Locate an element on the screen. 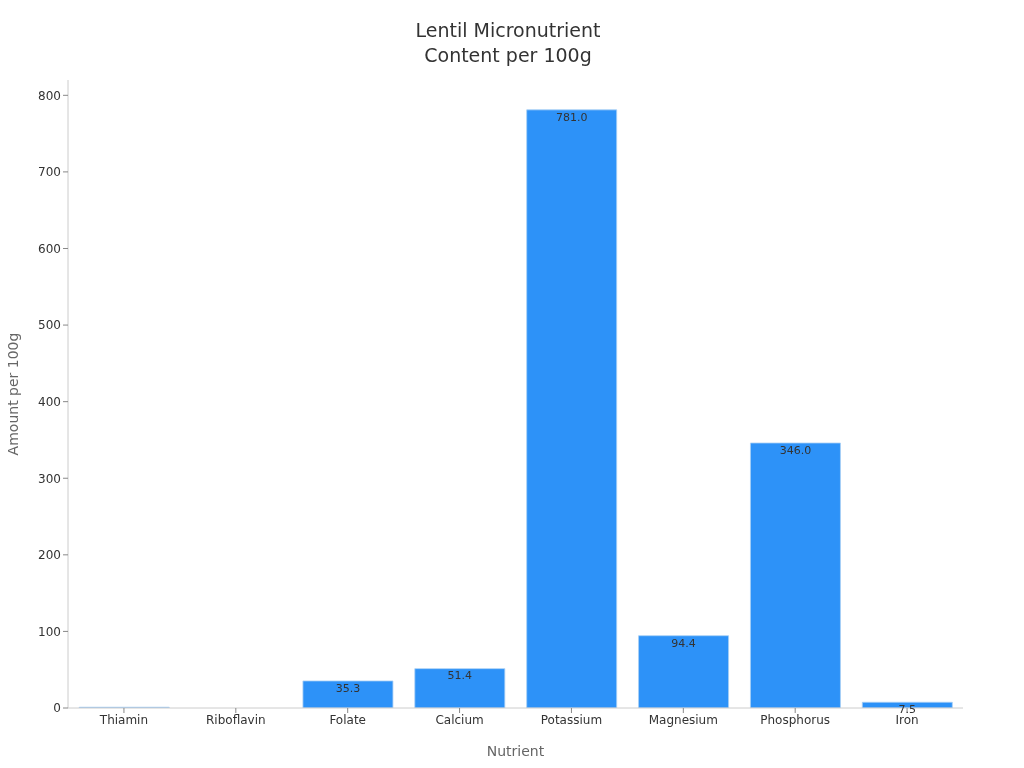 The height and width of the screenshot is (768, 1024). data-label: 94.4 is located at coordinates (683, 643).